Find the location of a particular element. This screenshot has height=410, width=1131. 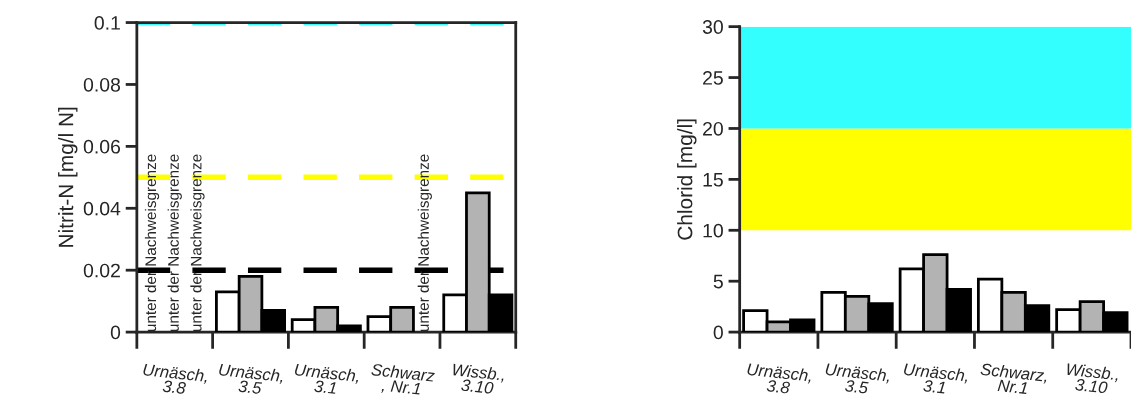

y-tick-label: 0.04 is located at coordinates (102, 208).